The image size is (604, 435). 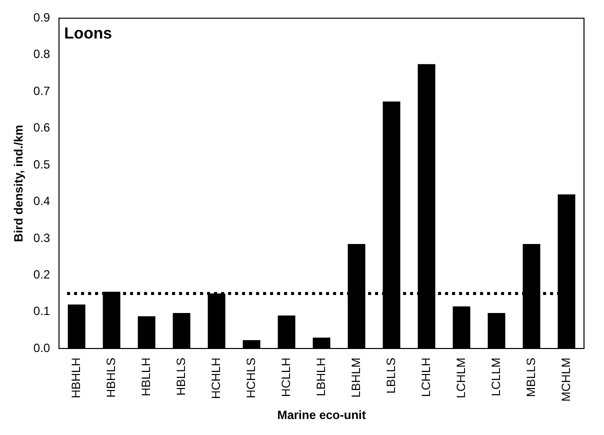 I want to click on x-tick-label: LBHLH, so click(x=321, y=377).